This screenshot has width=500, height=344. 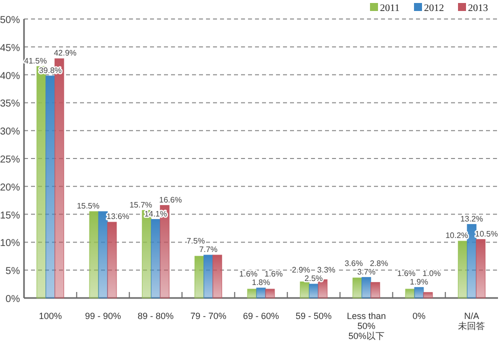 What do you see at coordinates (208, 316) in the screenshot?
I see `x-tick-label: 79 - 70%` at bounding box center [208, 316].